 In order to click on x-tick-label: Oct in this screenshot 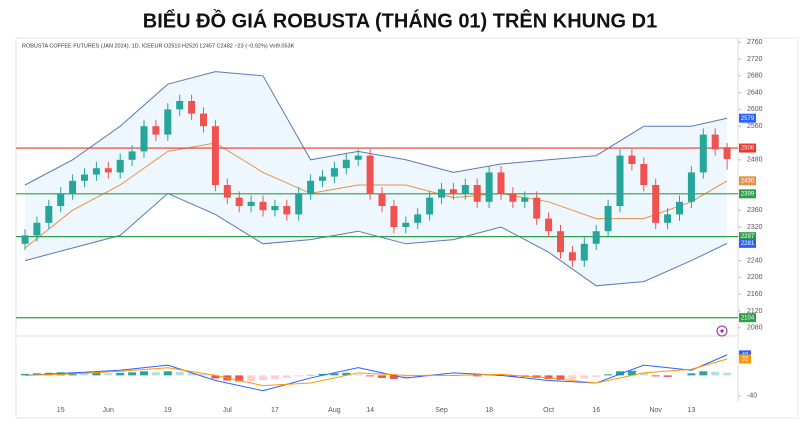, I will do `click(548, 410)`.